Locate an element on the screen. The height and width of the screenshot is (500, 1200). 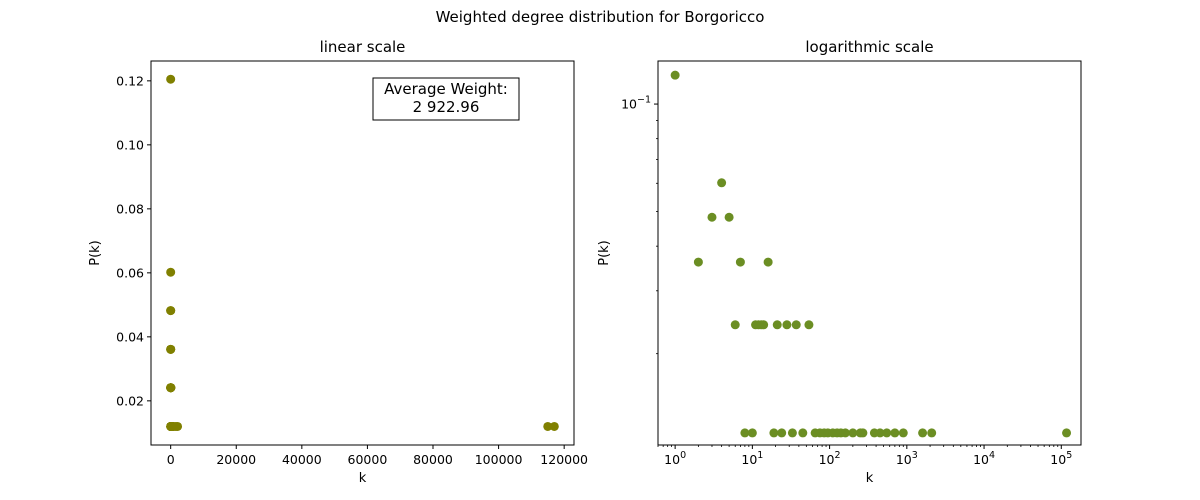
linear-y-axis-label: P(k) is located at coordinates (95, 253).